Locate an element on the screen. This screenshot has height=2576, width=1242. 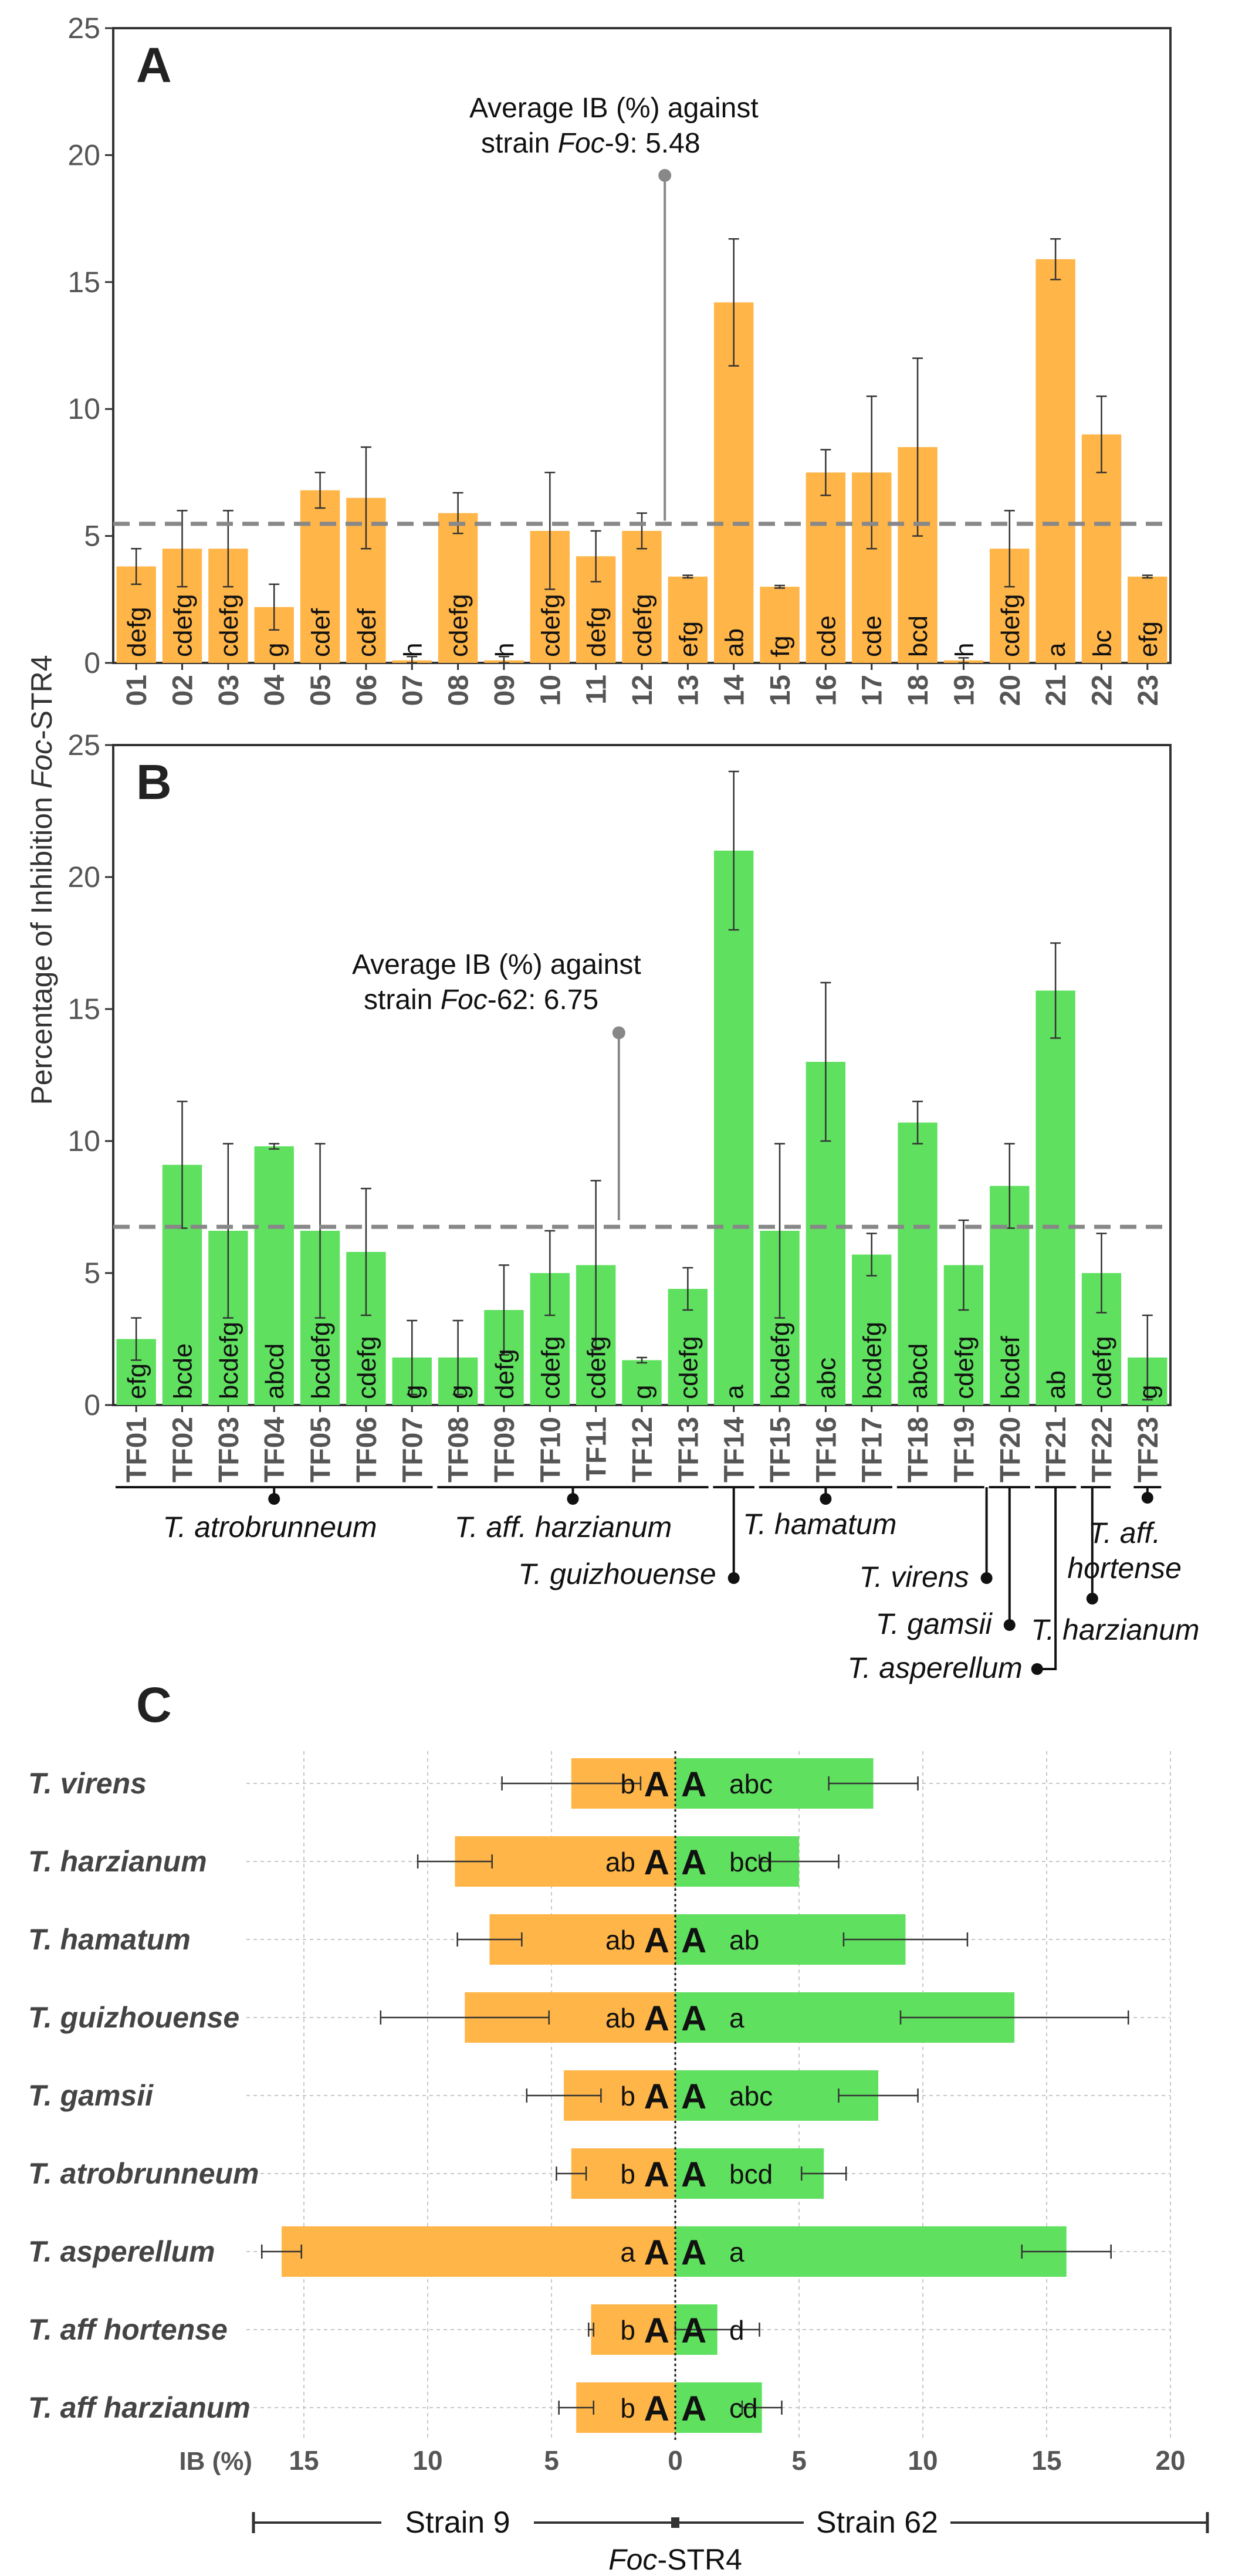
bar-strain9 is located at coordinates (479, 2251).